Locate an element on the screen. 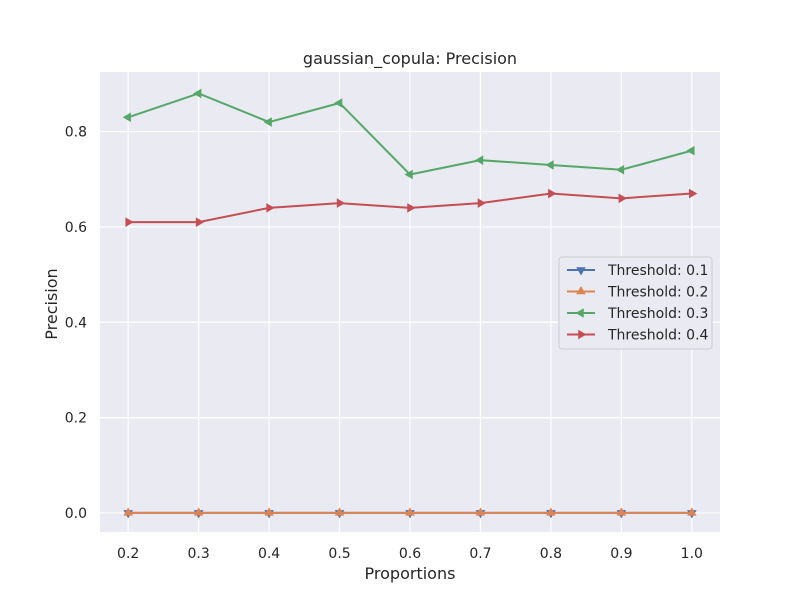  legend-label: Threshold: 0.4 is located at coordinates (658, 336).